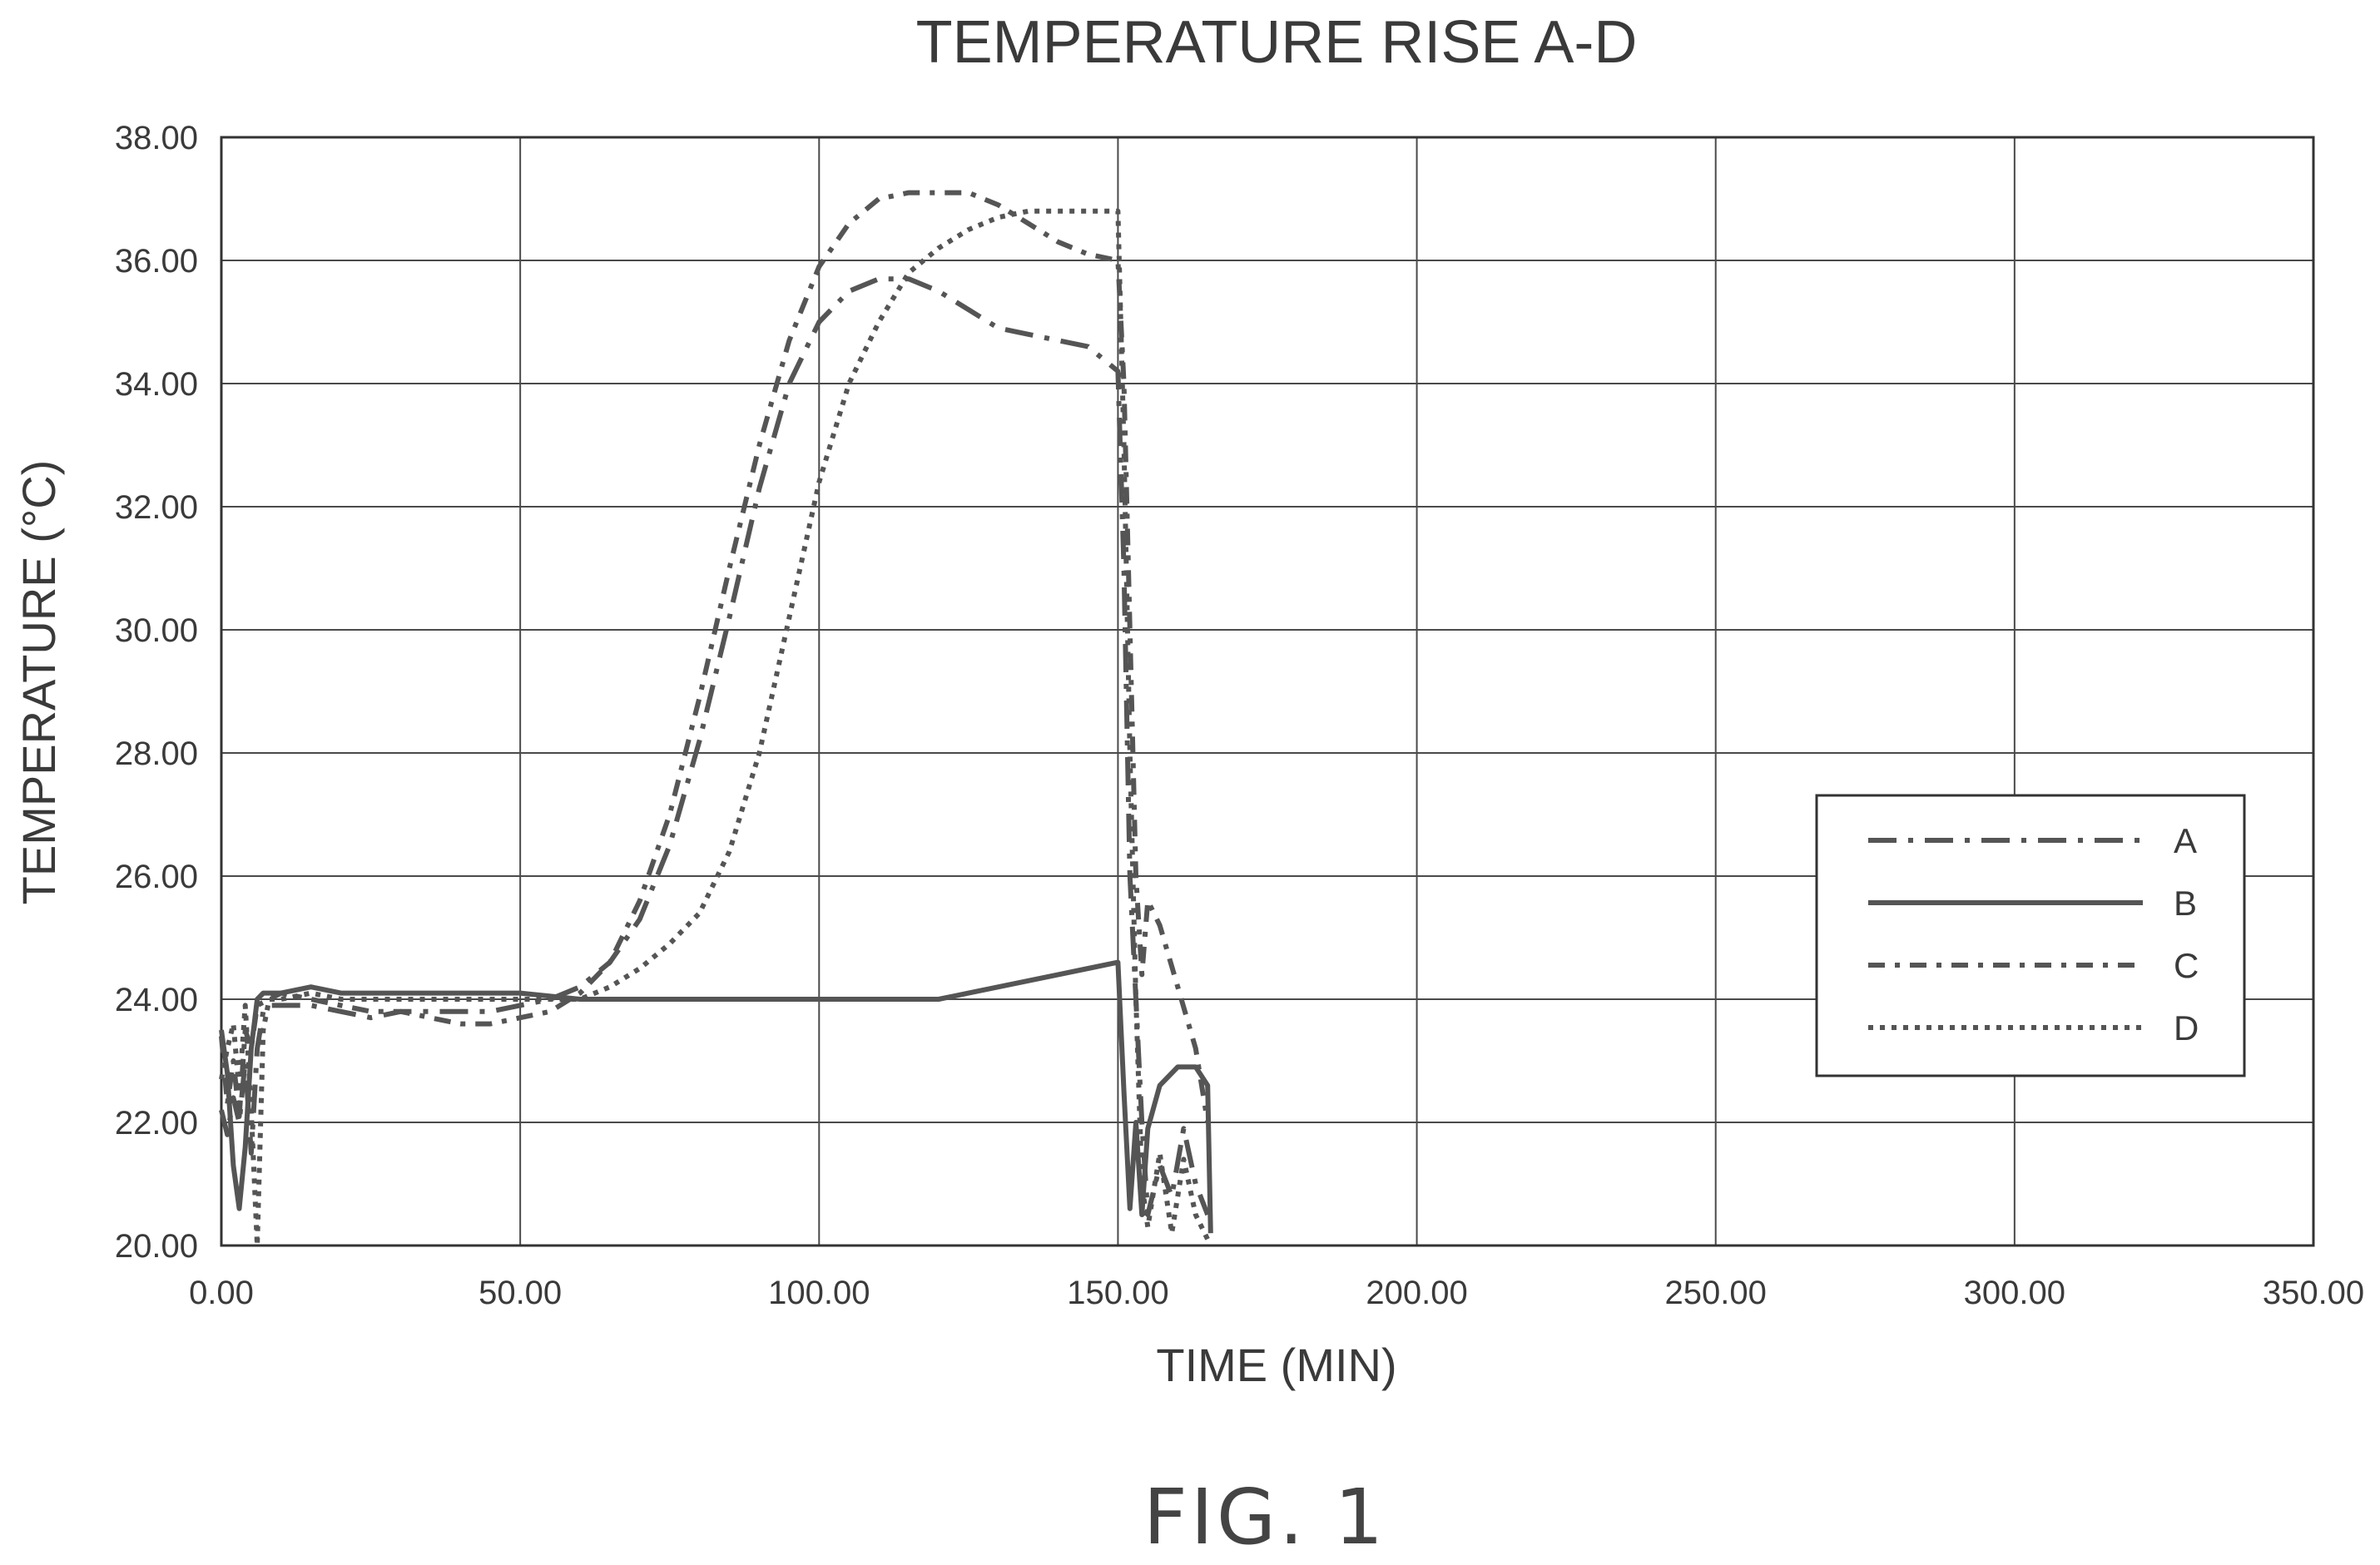 The height and width of the screenshot is (1565, 2380). I want to click on x-tick-label: 200.00, so click(1416, 1293).